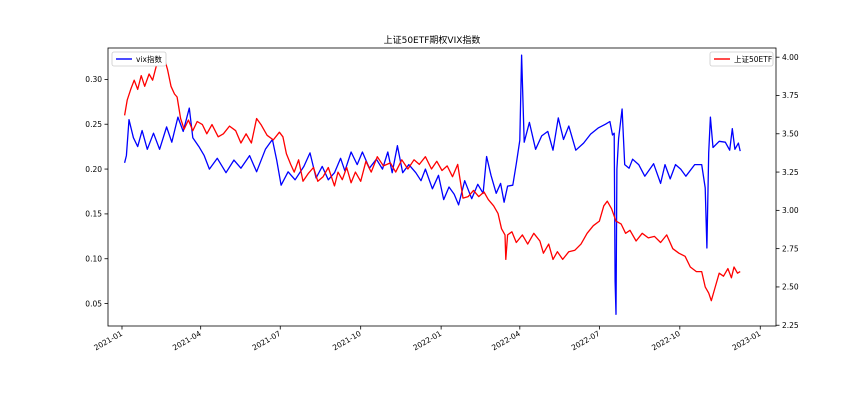 The height and width of the screenshot is (407, 865). What do you see at coordinates (267, 341) in the screenshot?
I see `x-tick-label: 2021-07` at bounding box center [267, 341].